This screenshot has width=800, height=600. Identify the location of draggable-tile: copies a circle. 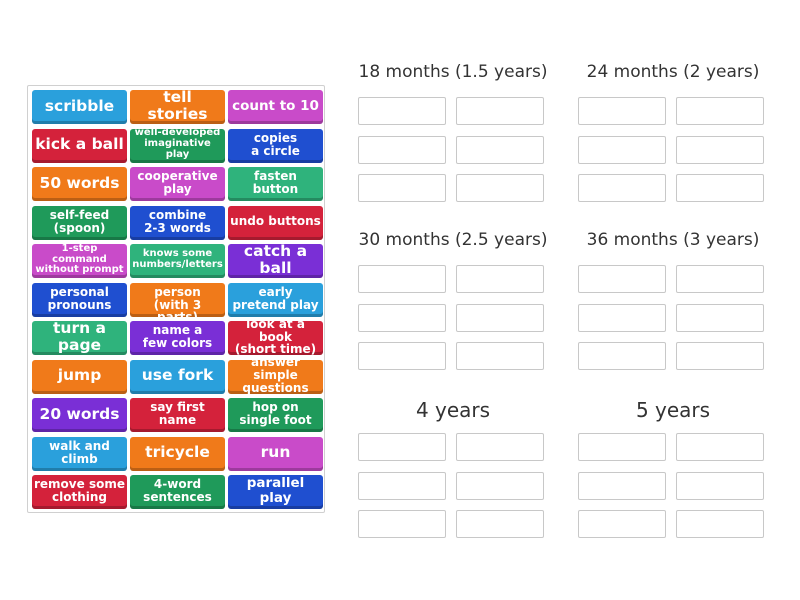
(275, 145).